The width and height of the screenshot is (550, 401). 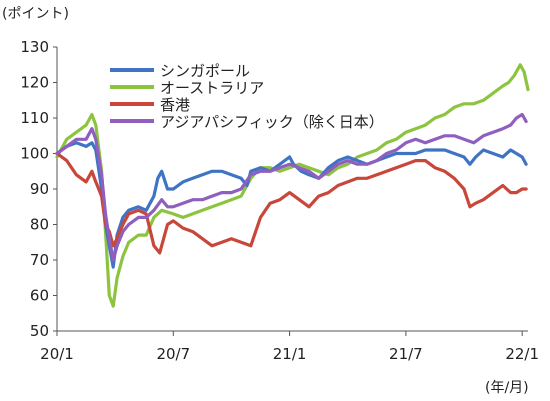 I want to click on y-tick-label: 100, so click(x=34, y=154).